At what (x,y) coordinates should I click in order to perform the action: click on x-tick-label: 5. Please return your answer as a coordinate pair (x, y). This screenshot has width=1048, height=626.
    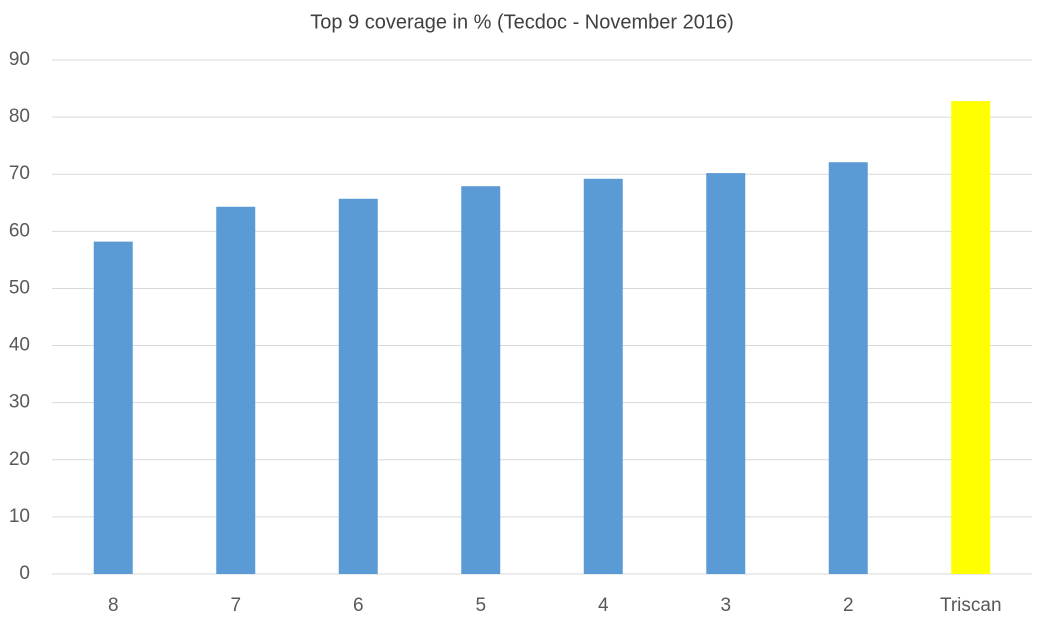
    Looking at the image, I should click on (480, 605).